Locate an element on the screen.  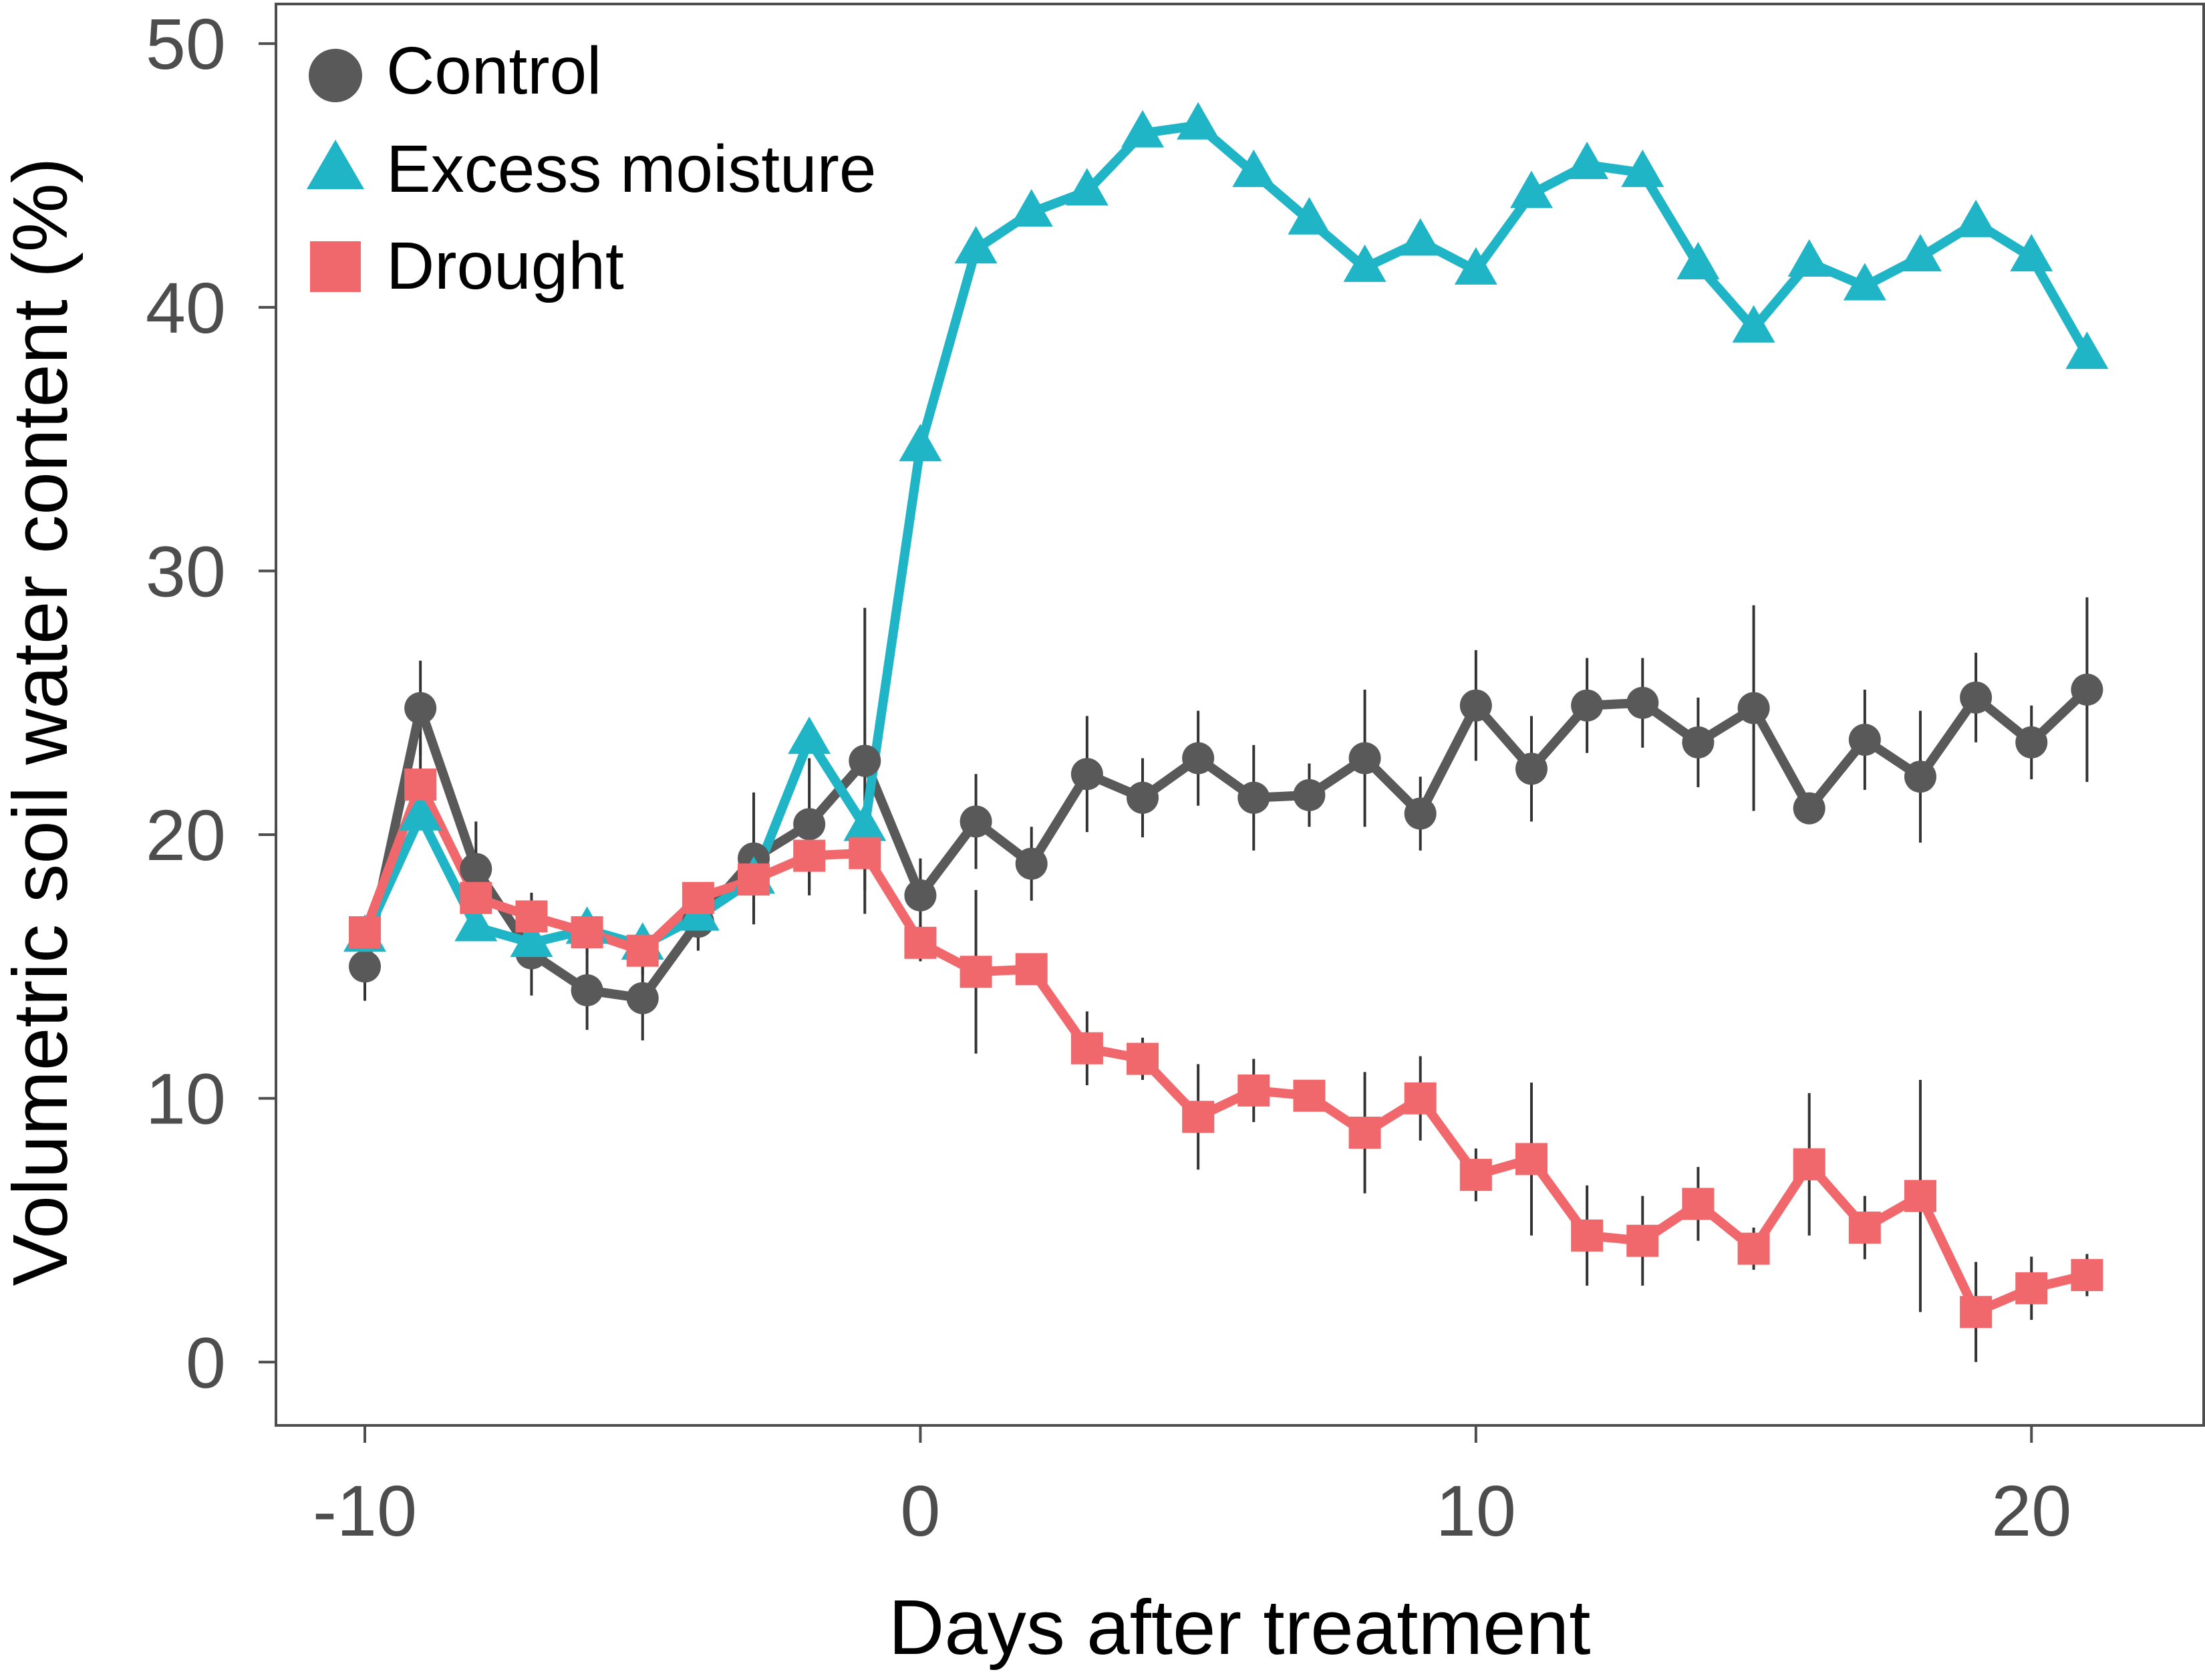
y-tick-label: 20 is located at coordinates (186, 835).